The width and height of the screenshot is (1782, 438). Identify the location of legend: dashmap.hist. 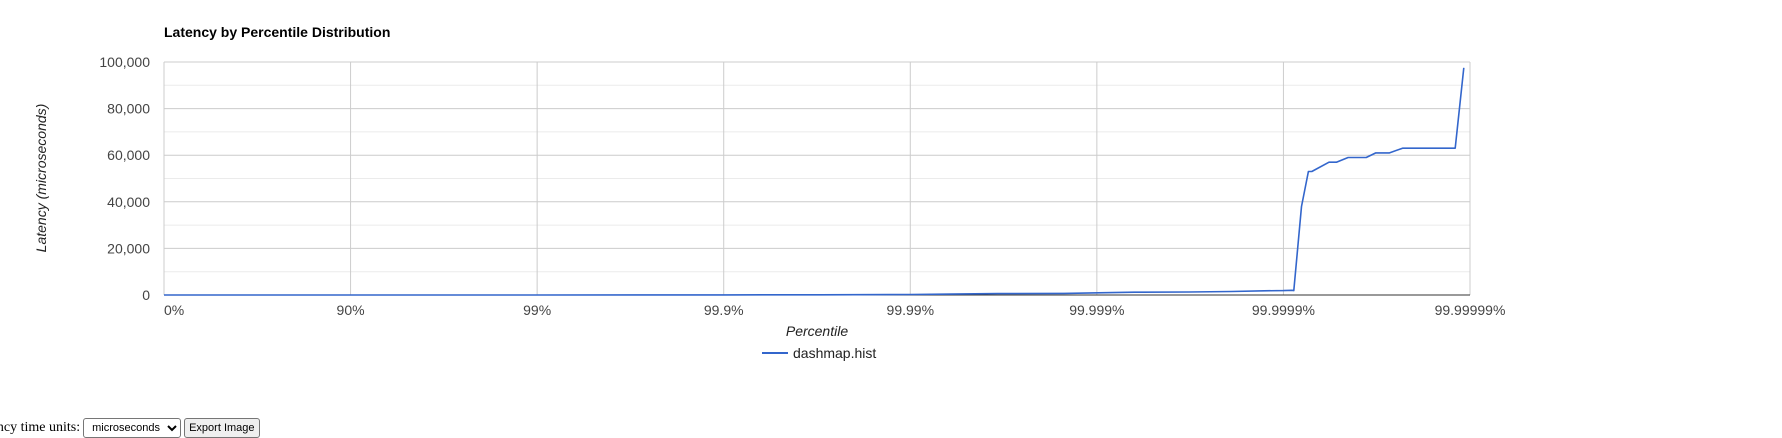
(819, 353).